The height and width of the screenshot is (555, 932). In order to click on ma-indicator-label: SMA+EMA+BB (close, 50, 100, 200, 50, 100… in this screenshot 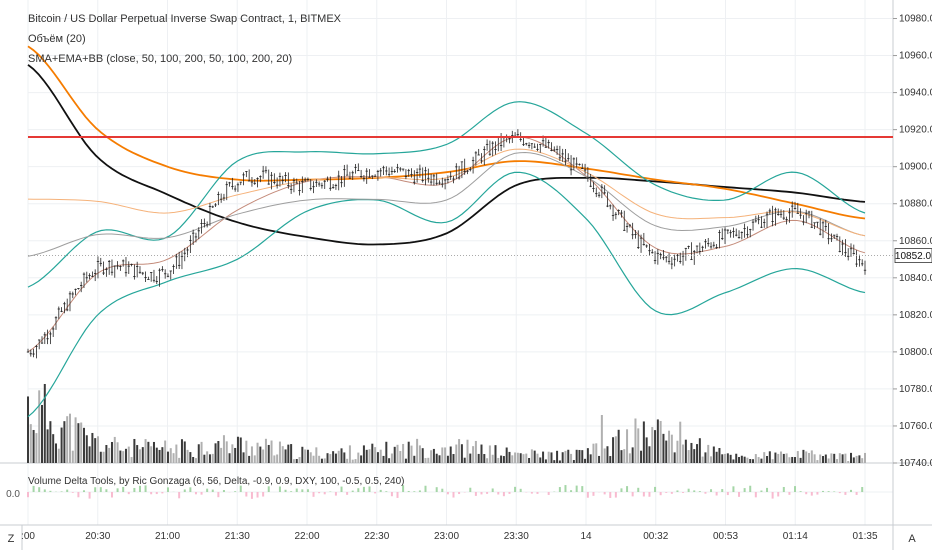, I will do `click(160, 59)`.